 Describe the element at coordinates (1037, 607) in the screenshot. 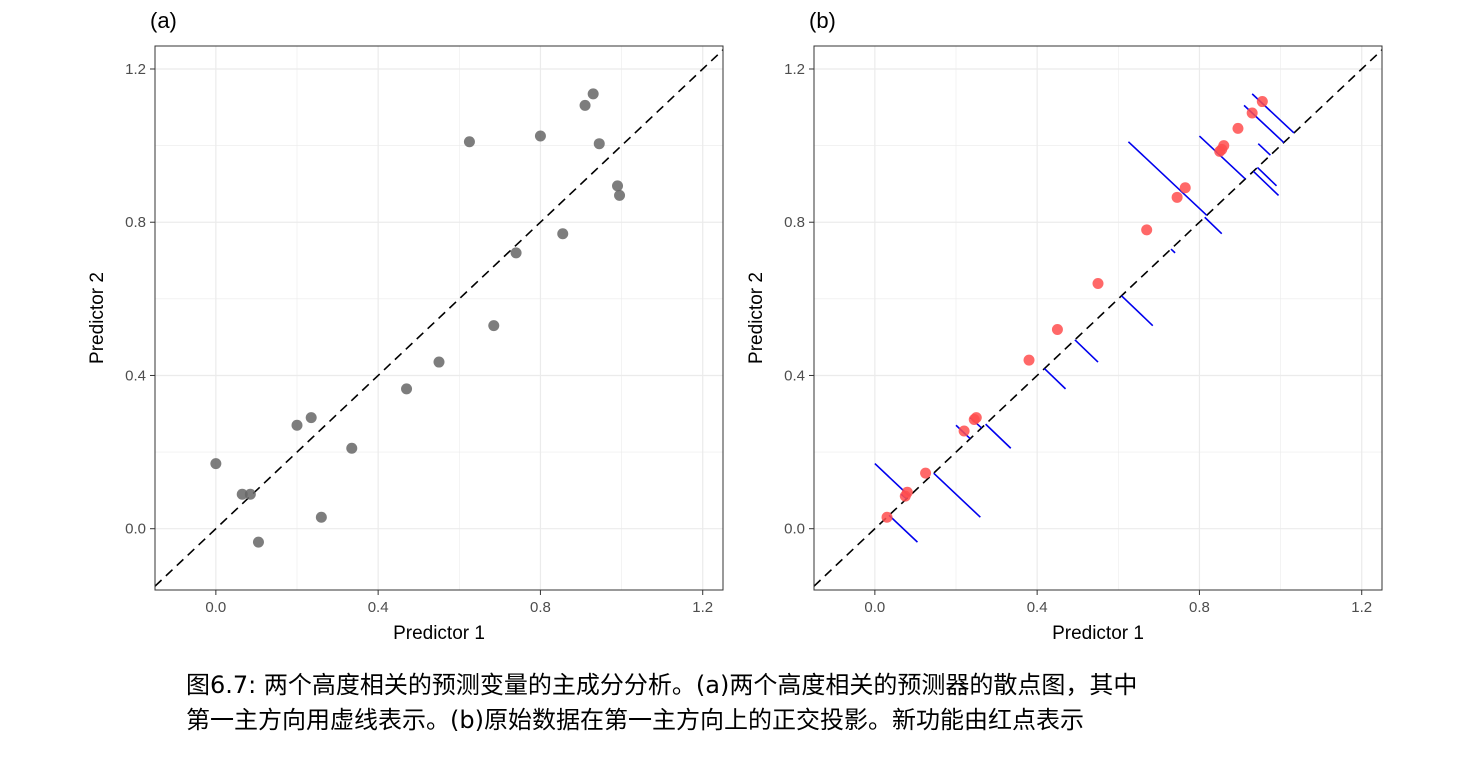

I see `panel-b-x-tick-label: 0.4` at that location.